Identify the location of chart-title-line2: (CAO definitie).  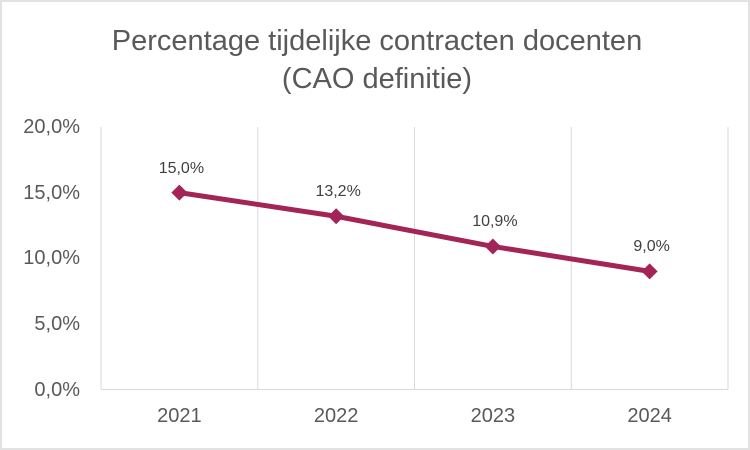
(377, 79).